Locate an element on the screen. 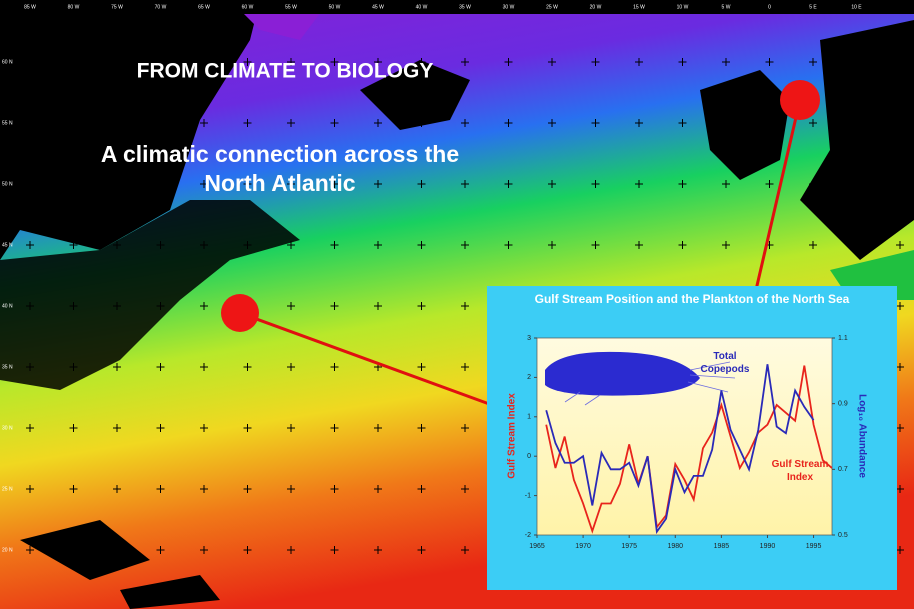 The width and height of the screenshot is (914, 609). longitude-label: 80 W is located at coordinates (74, 7).